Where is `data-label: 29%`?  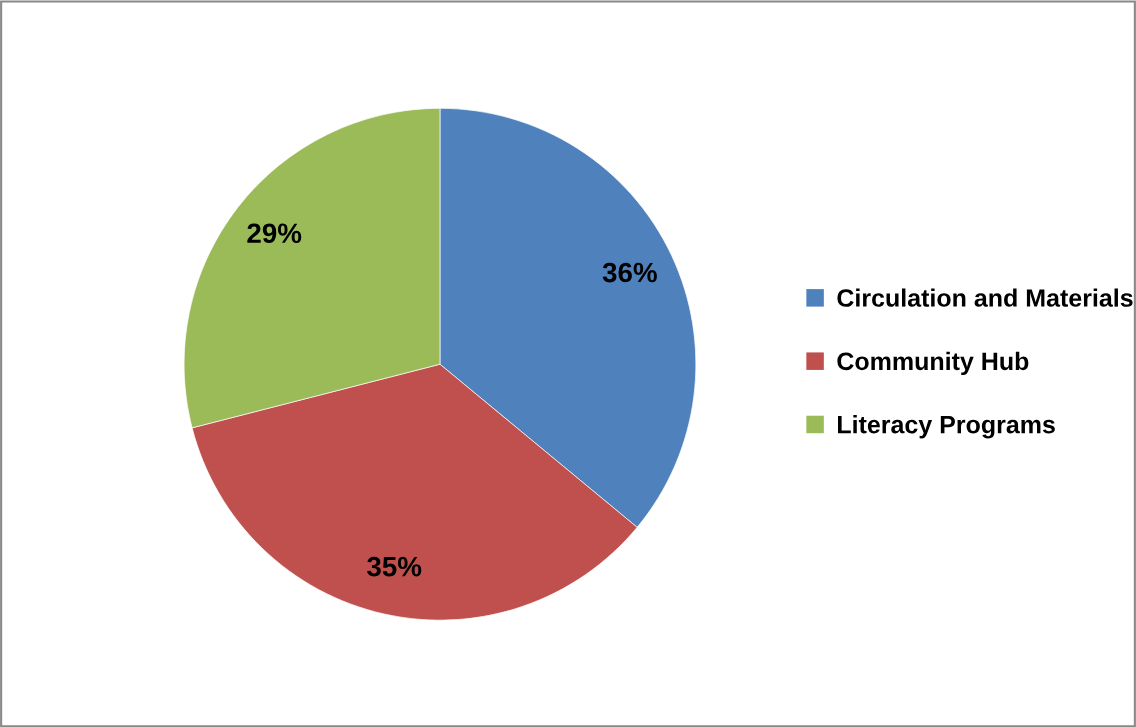
data-label: 29% is located at coordinates (274, 233).